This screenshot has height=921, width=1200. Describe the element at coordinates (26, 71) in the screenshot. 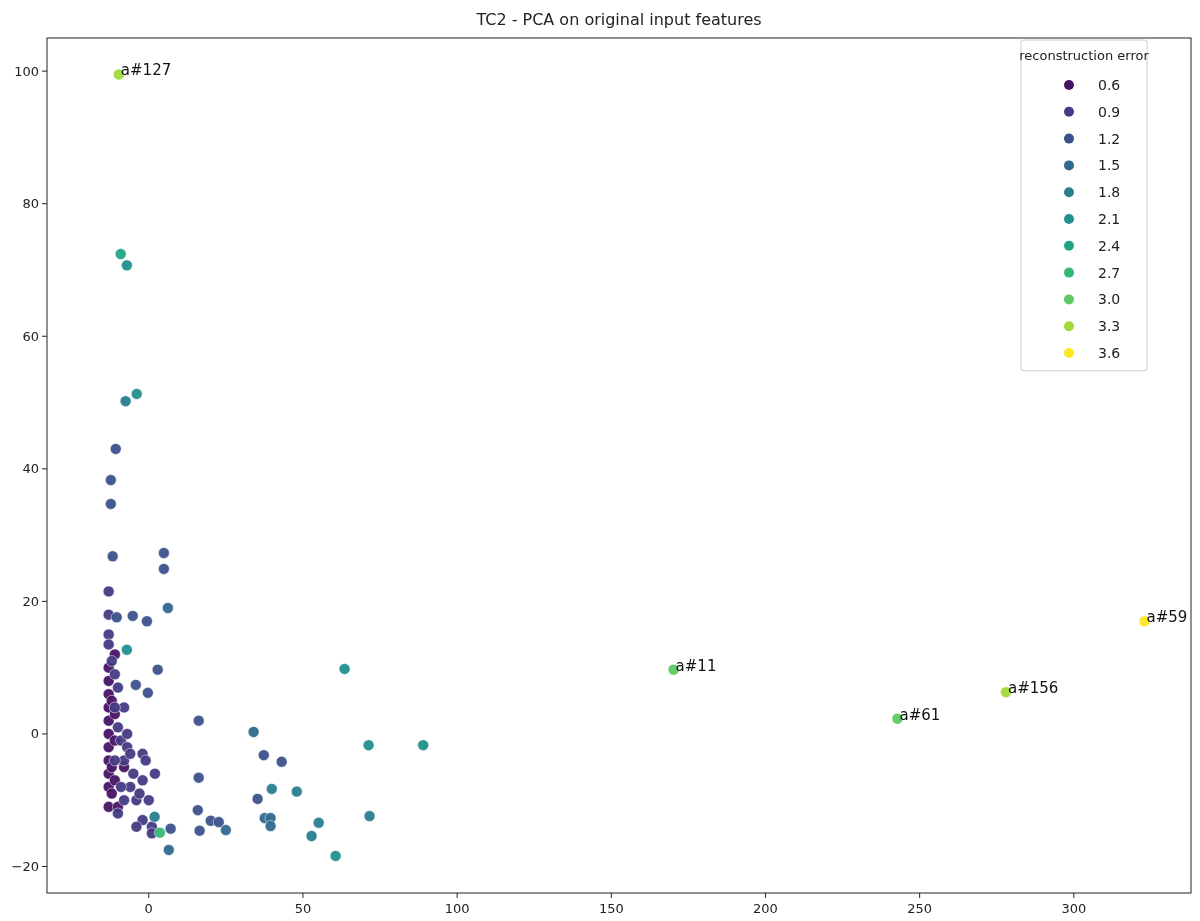

I see `y-tick-label: 100` at that location.